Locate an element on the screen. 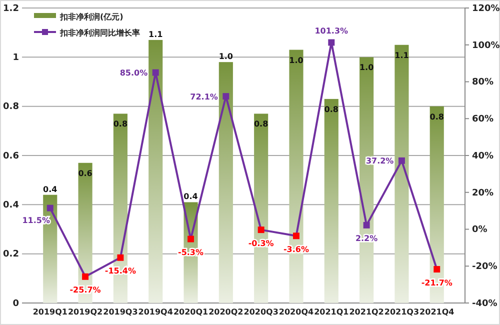  data-label: -0.3% is located at coordinates (261, 243).